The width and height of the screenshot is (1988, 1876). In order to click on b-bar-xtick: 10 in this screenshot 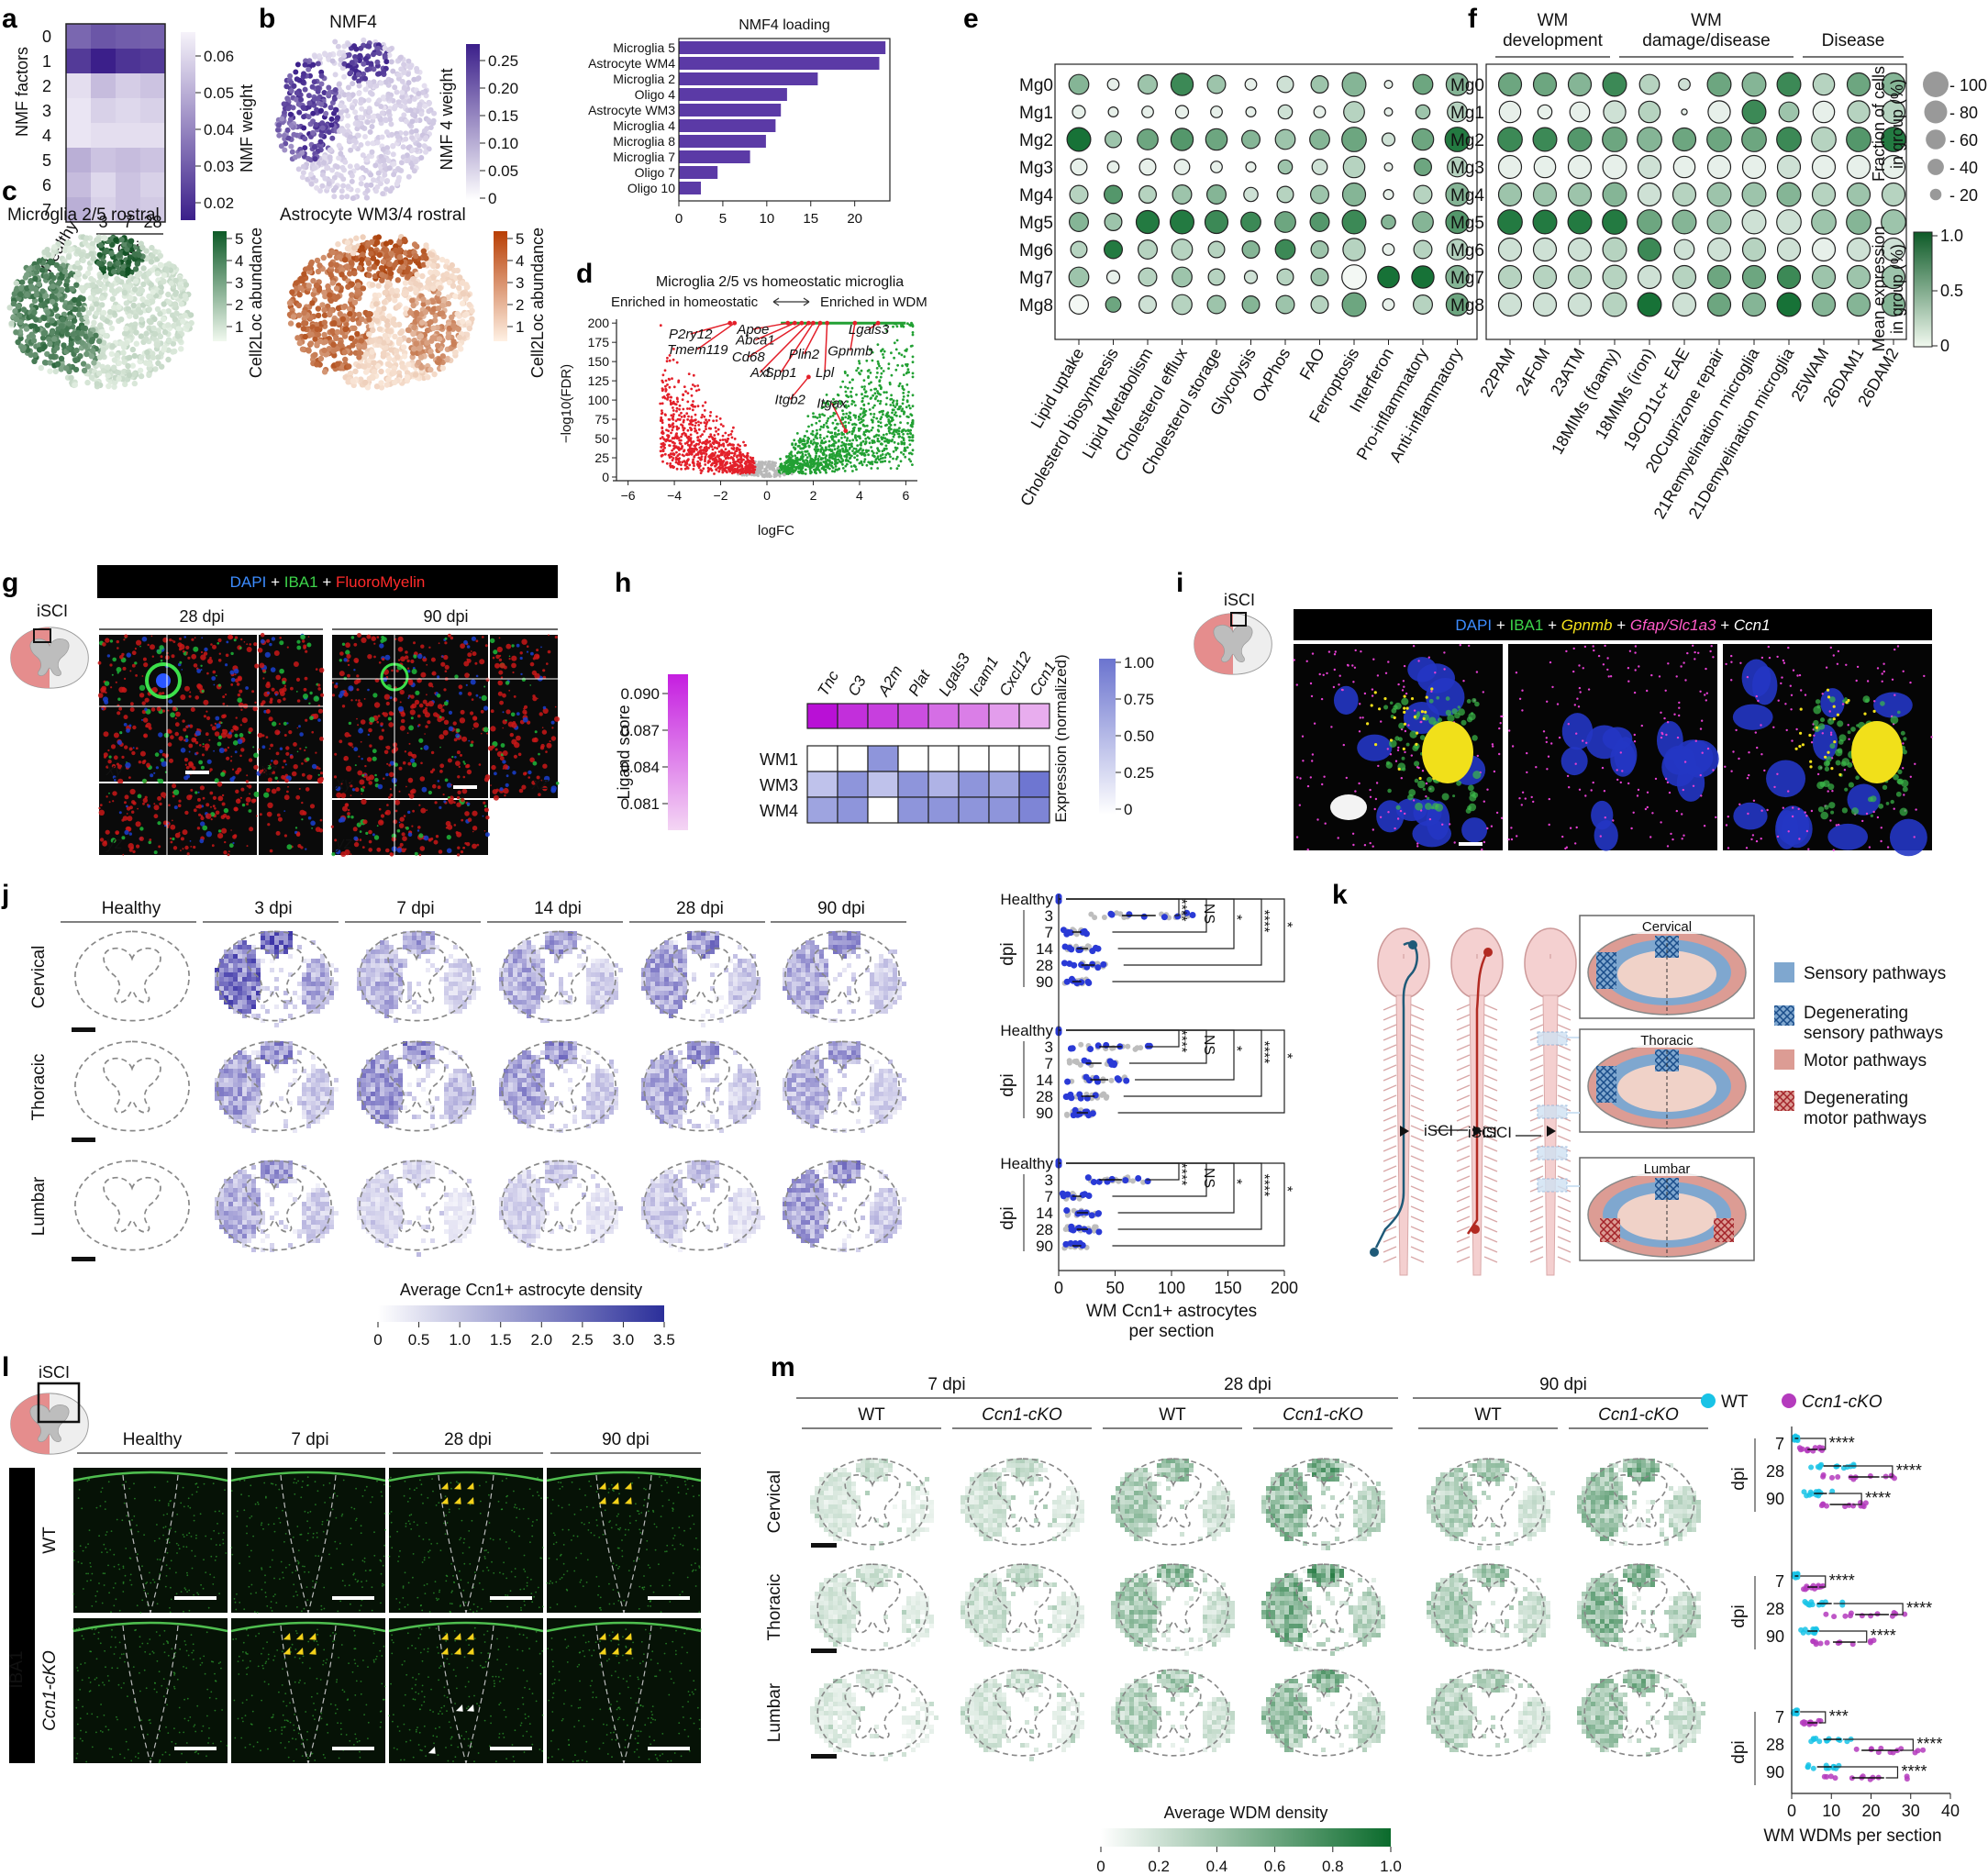, I will do `click(766, 219)`.